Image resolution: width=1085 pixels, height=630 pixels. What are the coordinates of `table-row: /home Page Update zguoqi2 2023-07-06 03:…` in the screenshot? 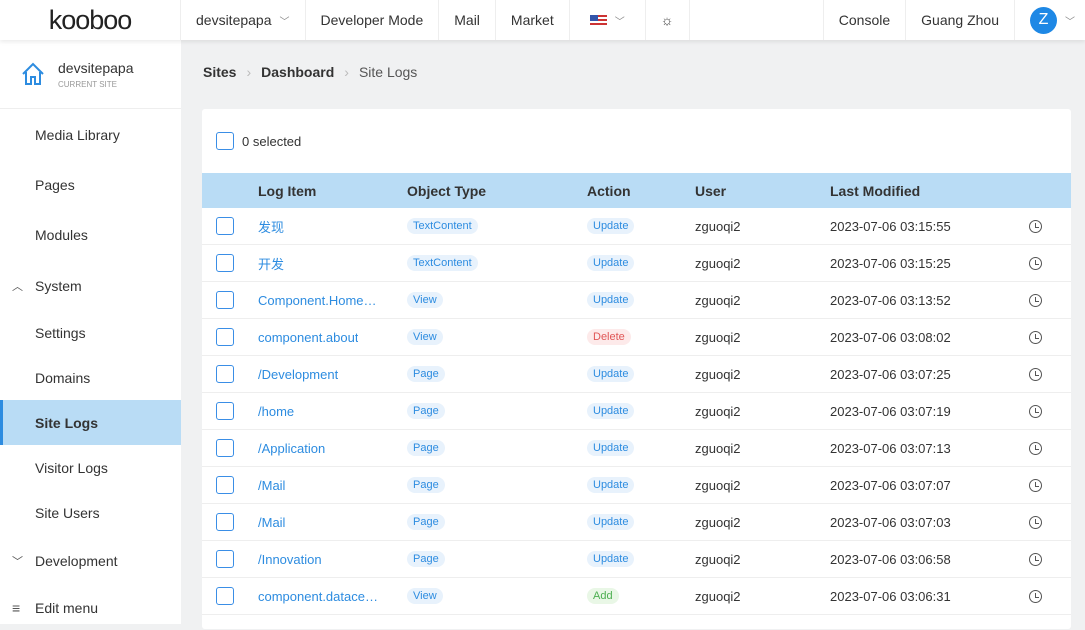 It's located at (636, 411).